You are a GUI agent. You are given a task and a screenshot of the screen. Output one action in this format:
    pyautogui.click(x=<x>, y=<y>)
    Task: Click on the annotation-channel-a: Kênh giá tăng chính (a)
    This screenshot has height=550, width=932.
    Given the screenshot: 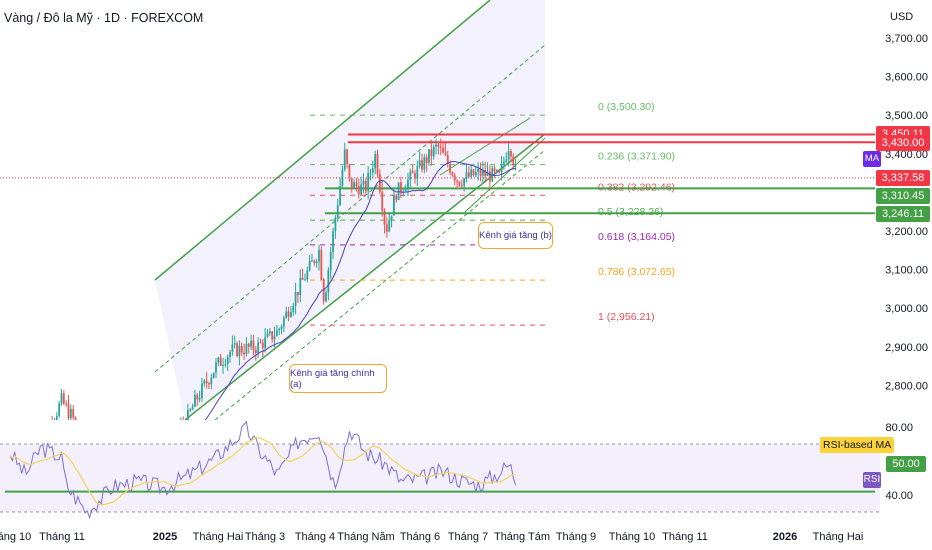 What is the action you would take?
    pyautogui.click(x=338, y=378)
    